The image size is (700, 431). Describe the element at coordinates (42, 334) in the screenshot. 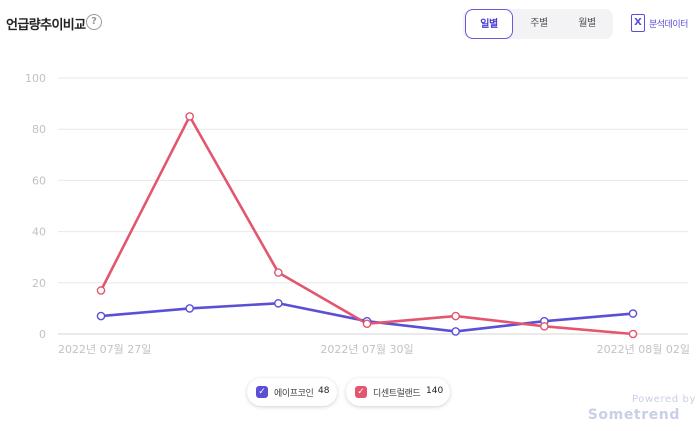

I see `y-tick-label: 0` at that location.